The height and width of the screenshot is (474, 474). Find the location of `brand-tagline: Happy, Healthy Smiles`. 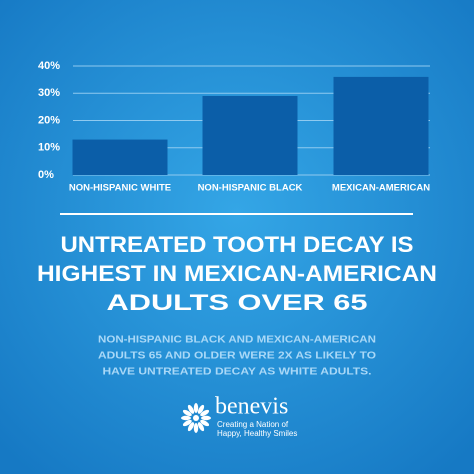

brand-tagline: Happy, Healthy Smiles is located at coordinates (257, 433).